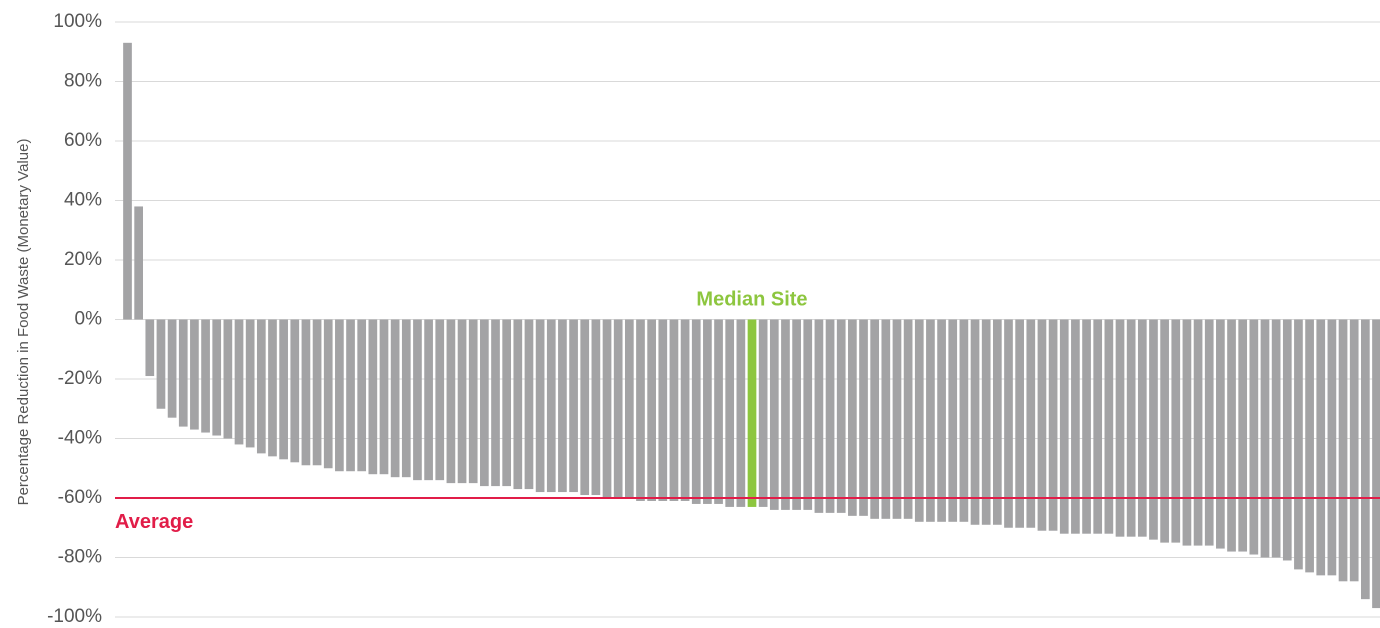  Describe the element at coordinates (80, 497) in the screenshot. I see `y-tick-label: -60%` at that location.